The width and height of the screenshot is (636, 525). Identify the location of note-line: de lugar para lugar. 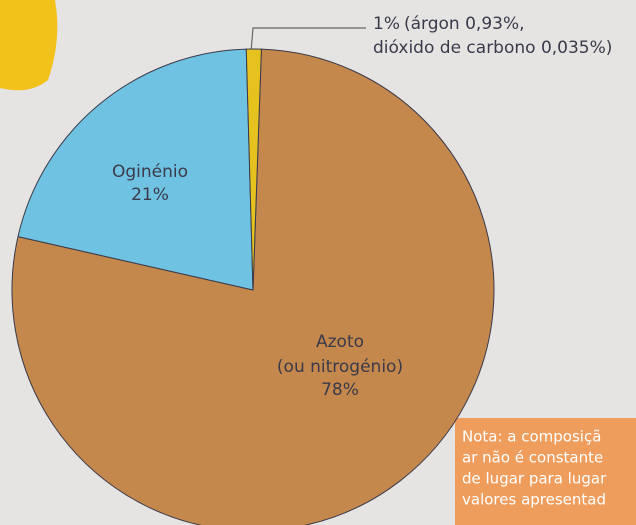
(534, 479).